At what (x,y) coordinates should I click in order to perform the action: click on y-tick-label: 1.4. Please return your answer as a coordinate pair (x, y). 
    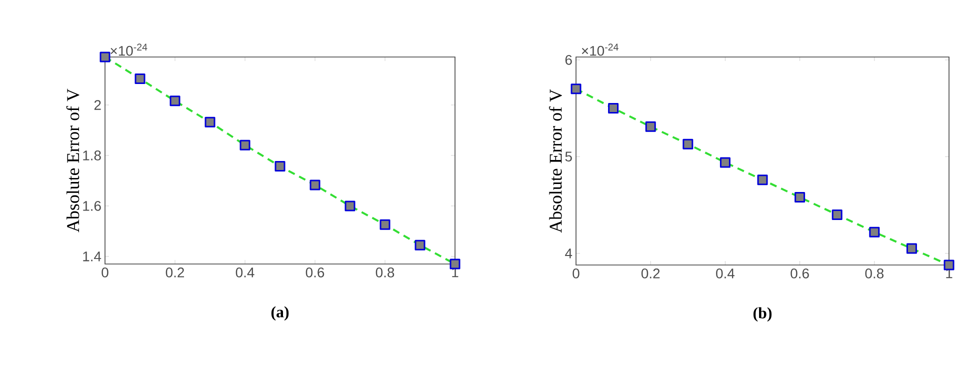
    Looking at the image, I should click on (92, 257).